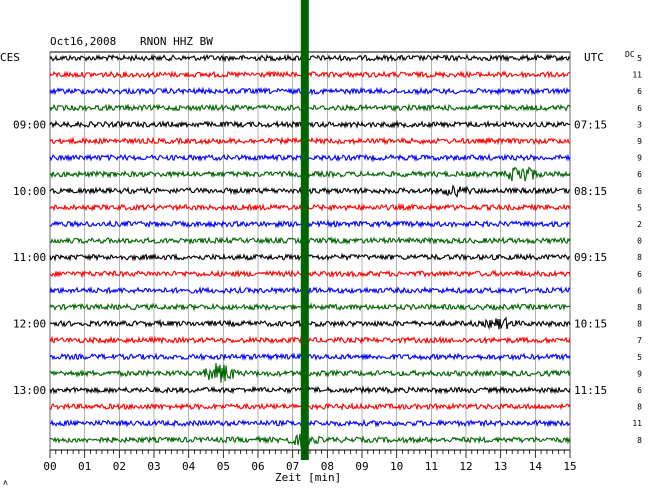 The height and width of the screenshot is (494, 650). I want to click on x-tick-label: 08, so click(327, 466).